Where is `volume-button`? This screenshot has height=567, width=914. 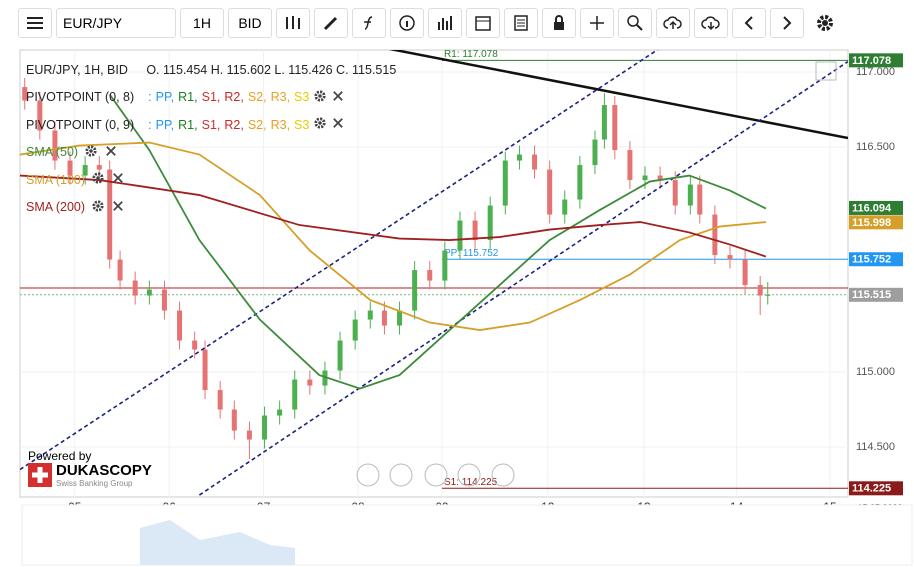
volume-button is located at coordinates (445, 23).